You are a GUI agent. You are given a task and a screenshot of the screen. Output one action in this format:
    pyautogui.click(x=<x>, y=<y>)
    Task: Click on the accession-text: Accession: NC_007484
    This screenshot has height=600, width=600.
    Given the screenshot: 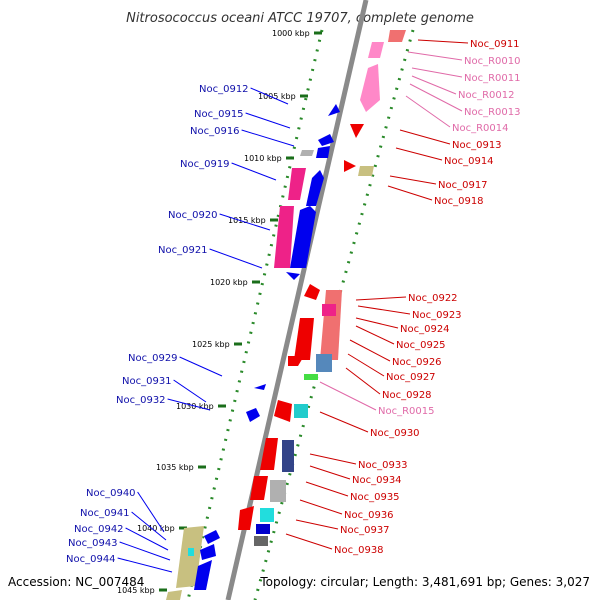 What is the action you would take?
    pyautogui.click(x=76, y=582)
    